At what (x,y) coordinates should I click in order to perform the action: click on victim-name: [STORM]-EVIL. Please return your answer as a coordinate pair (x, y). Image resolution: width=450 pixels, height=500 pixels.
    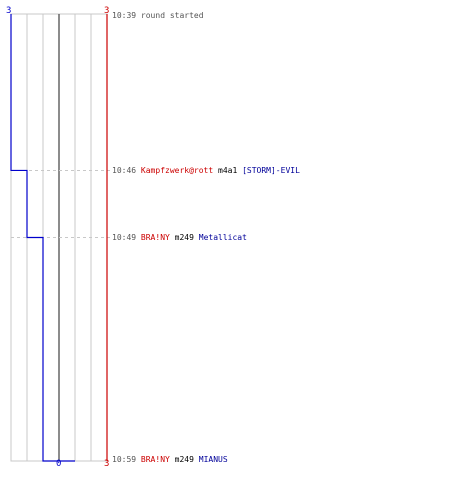
    Looking at the image, I should click on (271, 170).